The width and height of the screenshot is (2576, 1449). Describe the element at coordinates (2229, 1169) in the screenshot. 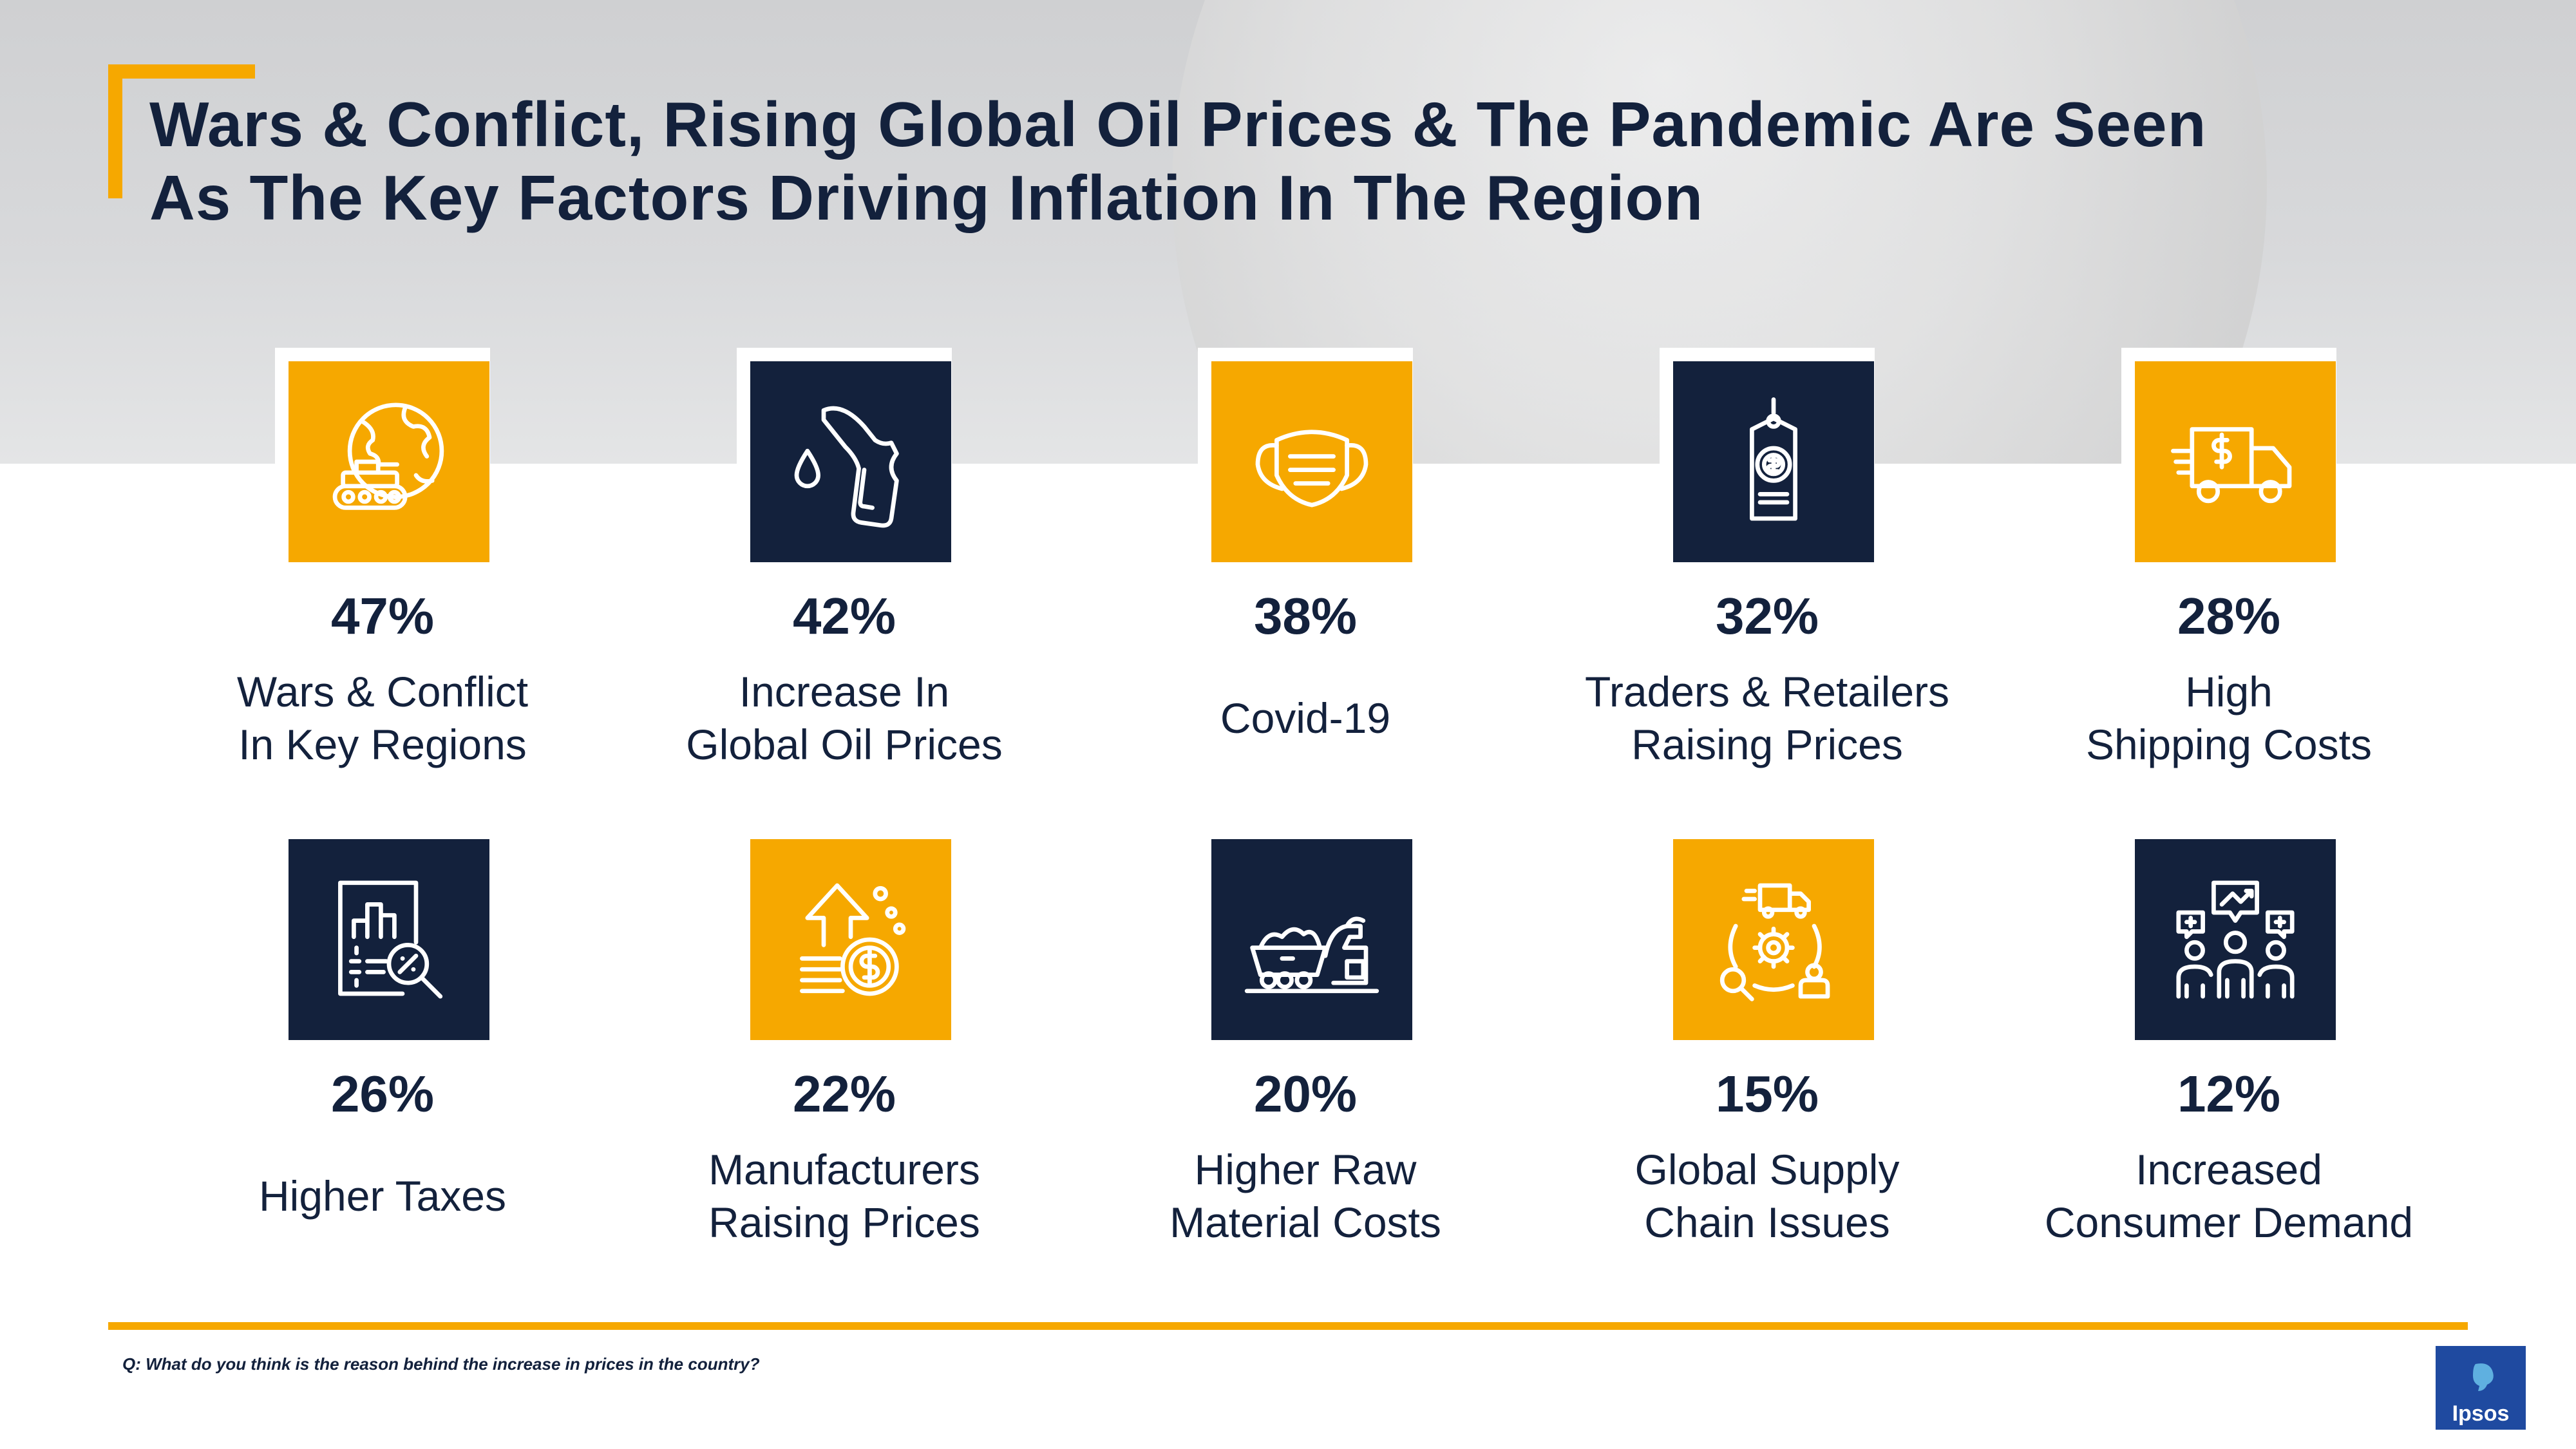

I see `factor-label-line: Increased` at that location.